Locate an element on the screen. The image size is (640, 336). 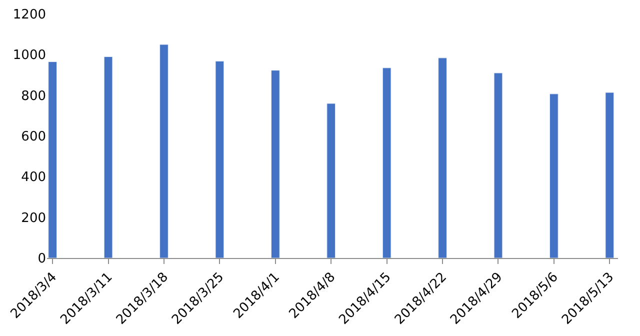
y-tick-label: 800 is located at coordinates (33, 96).